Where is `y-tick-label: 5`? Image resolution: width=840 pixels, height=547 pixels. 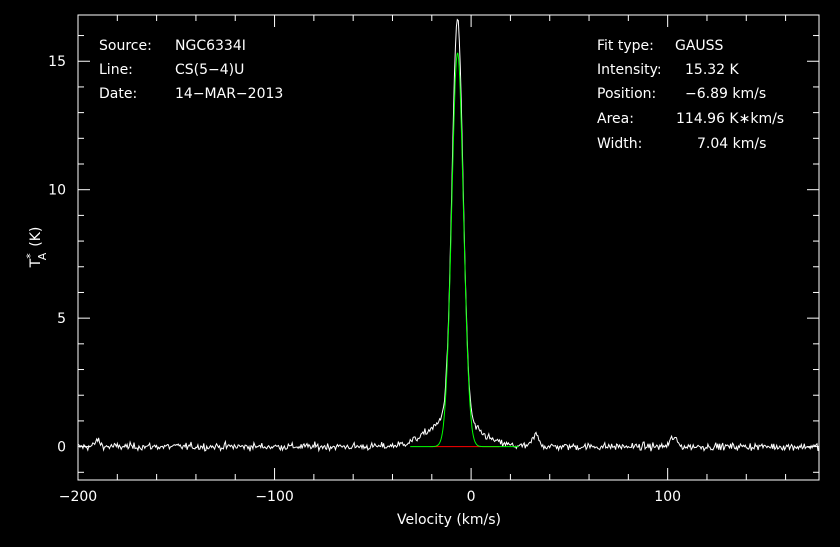
y-tick-label: 5 is located at coordinates (61, 319).